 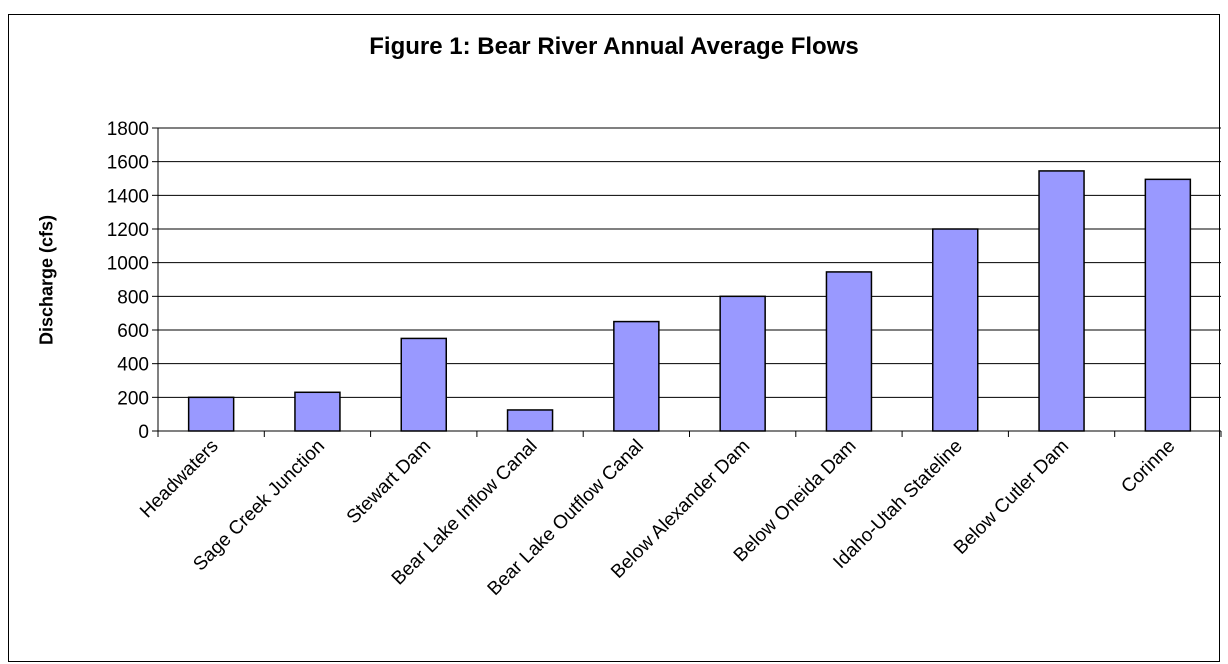 I want to click on x-category-label: Headwaters, so click(x=179, y=479).